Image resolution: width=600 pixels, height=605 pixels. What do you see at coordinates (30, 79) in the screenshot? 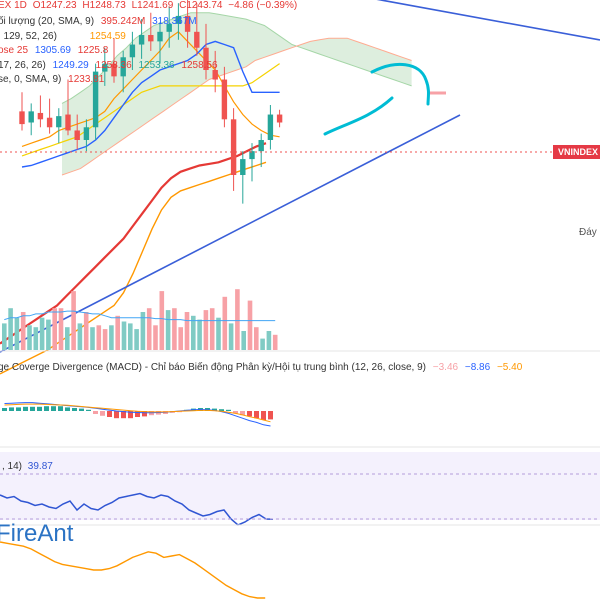
I see `legend-row6-label: se, 0, SMA, 9)` at bounding box center [30, 79].